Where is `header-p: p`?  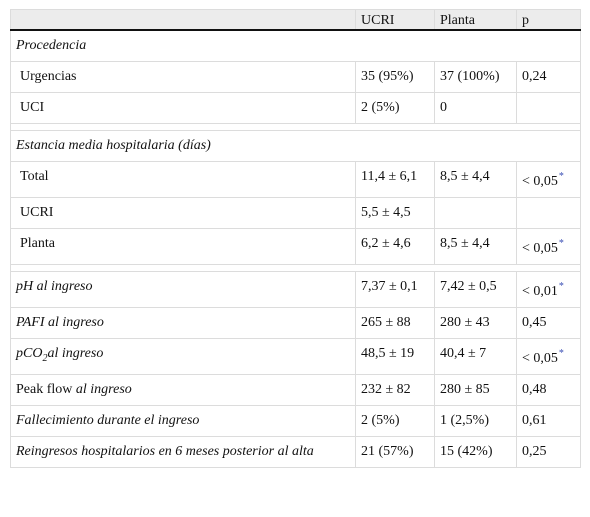 header-p: p is located at coordinates (548, 20).